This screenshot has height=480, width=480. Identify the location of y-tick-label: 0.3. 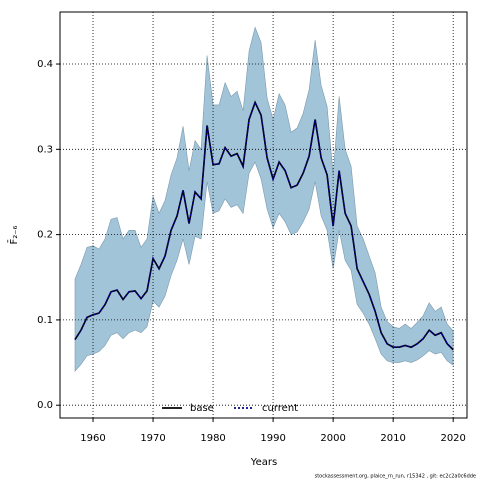
(45, 149).